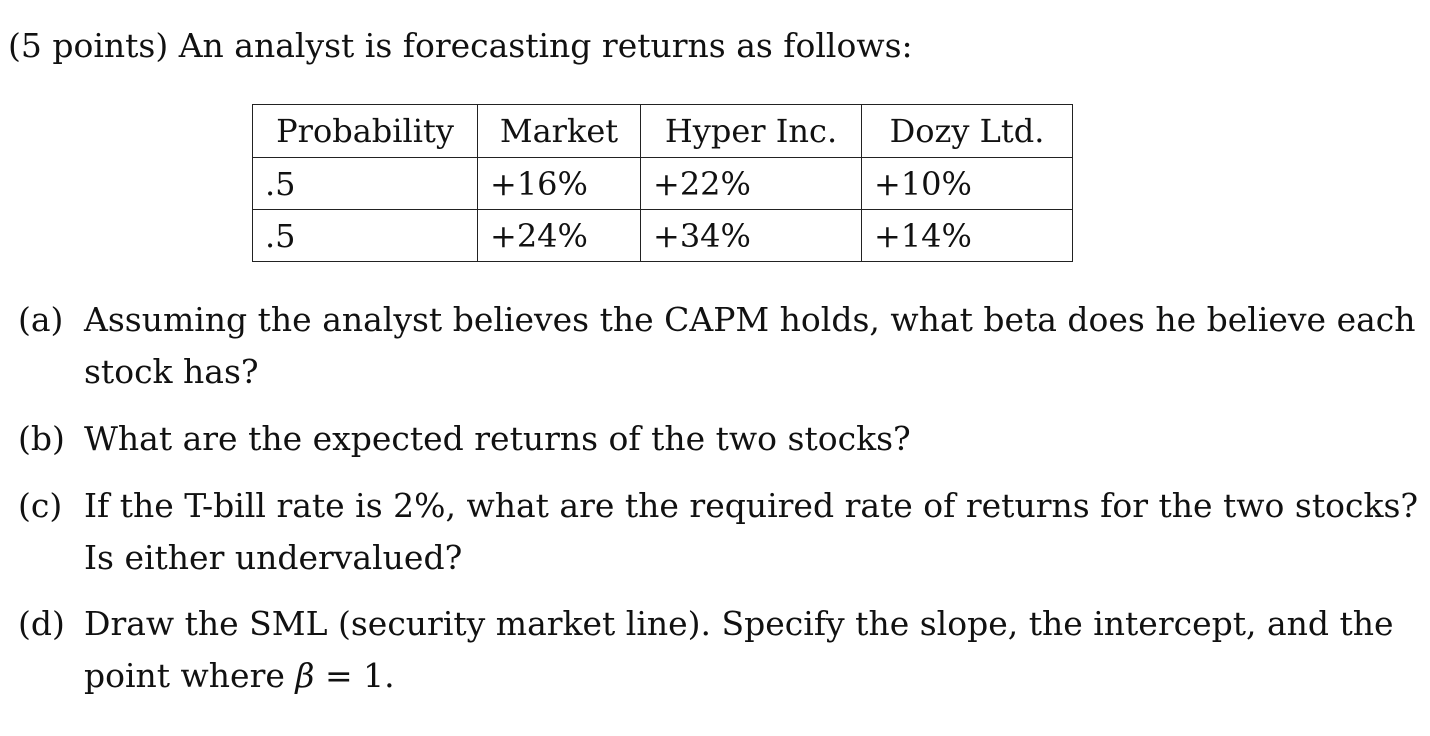  Describe the element at coordinates (41, 623) in the screenshot. I see `question-label: (d)` at that location.